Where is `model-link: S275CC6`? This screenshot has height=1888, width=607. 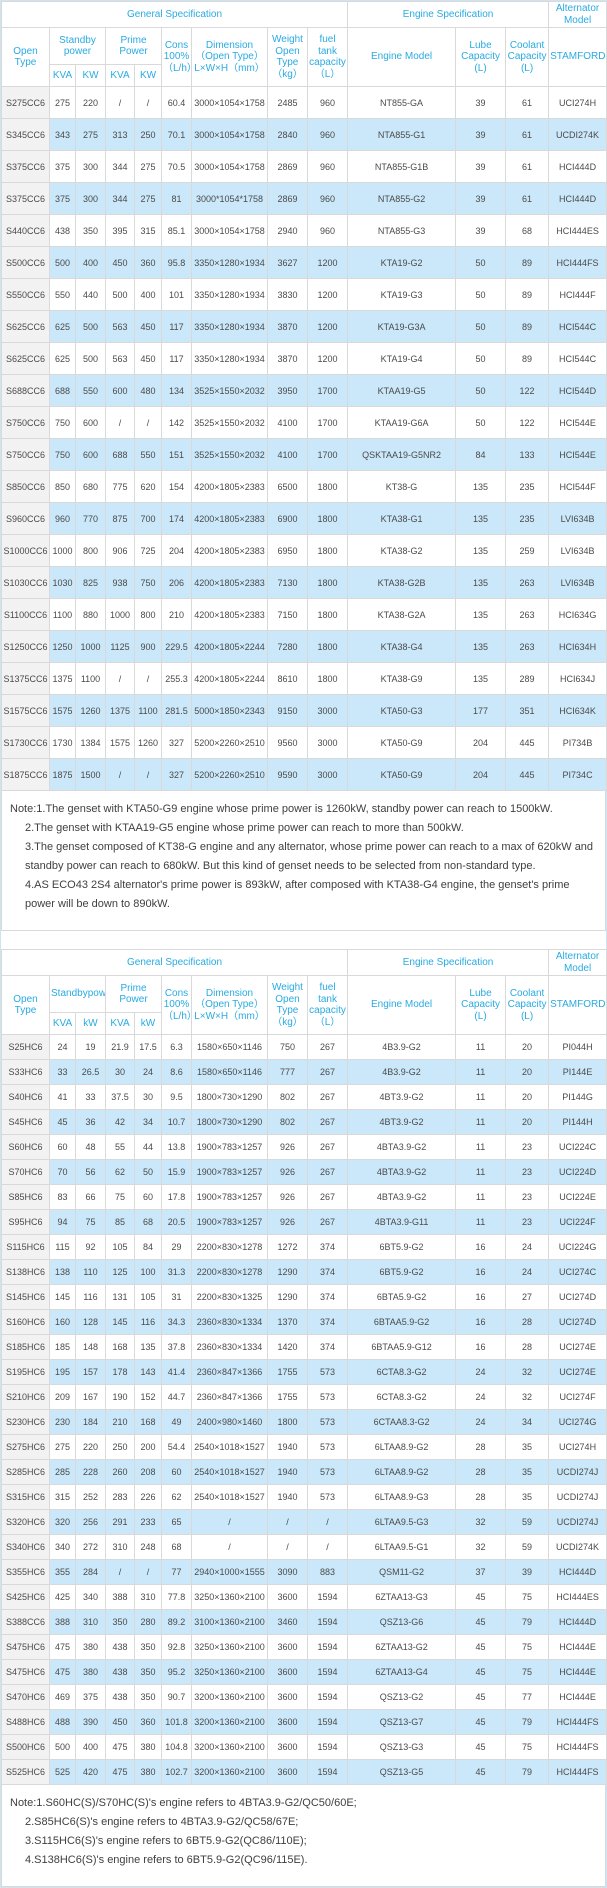
model-link: S275CC6 is located at coordinates (25, 102).